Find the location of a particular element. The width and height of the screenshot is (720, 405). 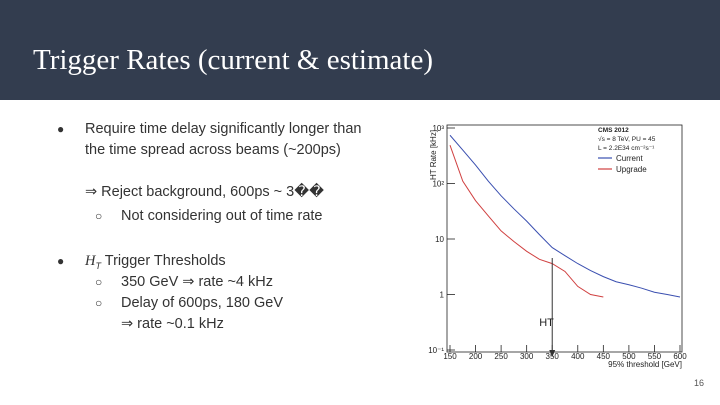

text: Trigger Thresholds is located at coordinates (165, 261).